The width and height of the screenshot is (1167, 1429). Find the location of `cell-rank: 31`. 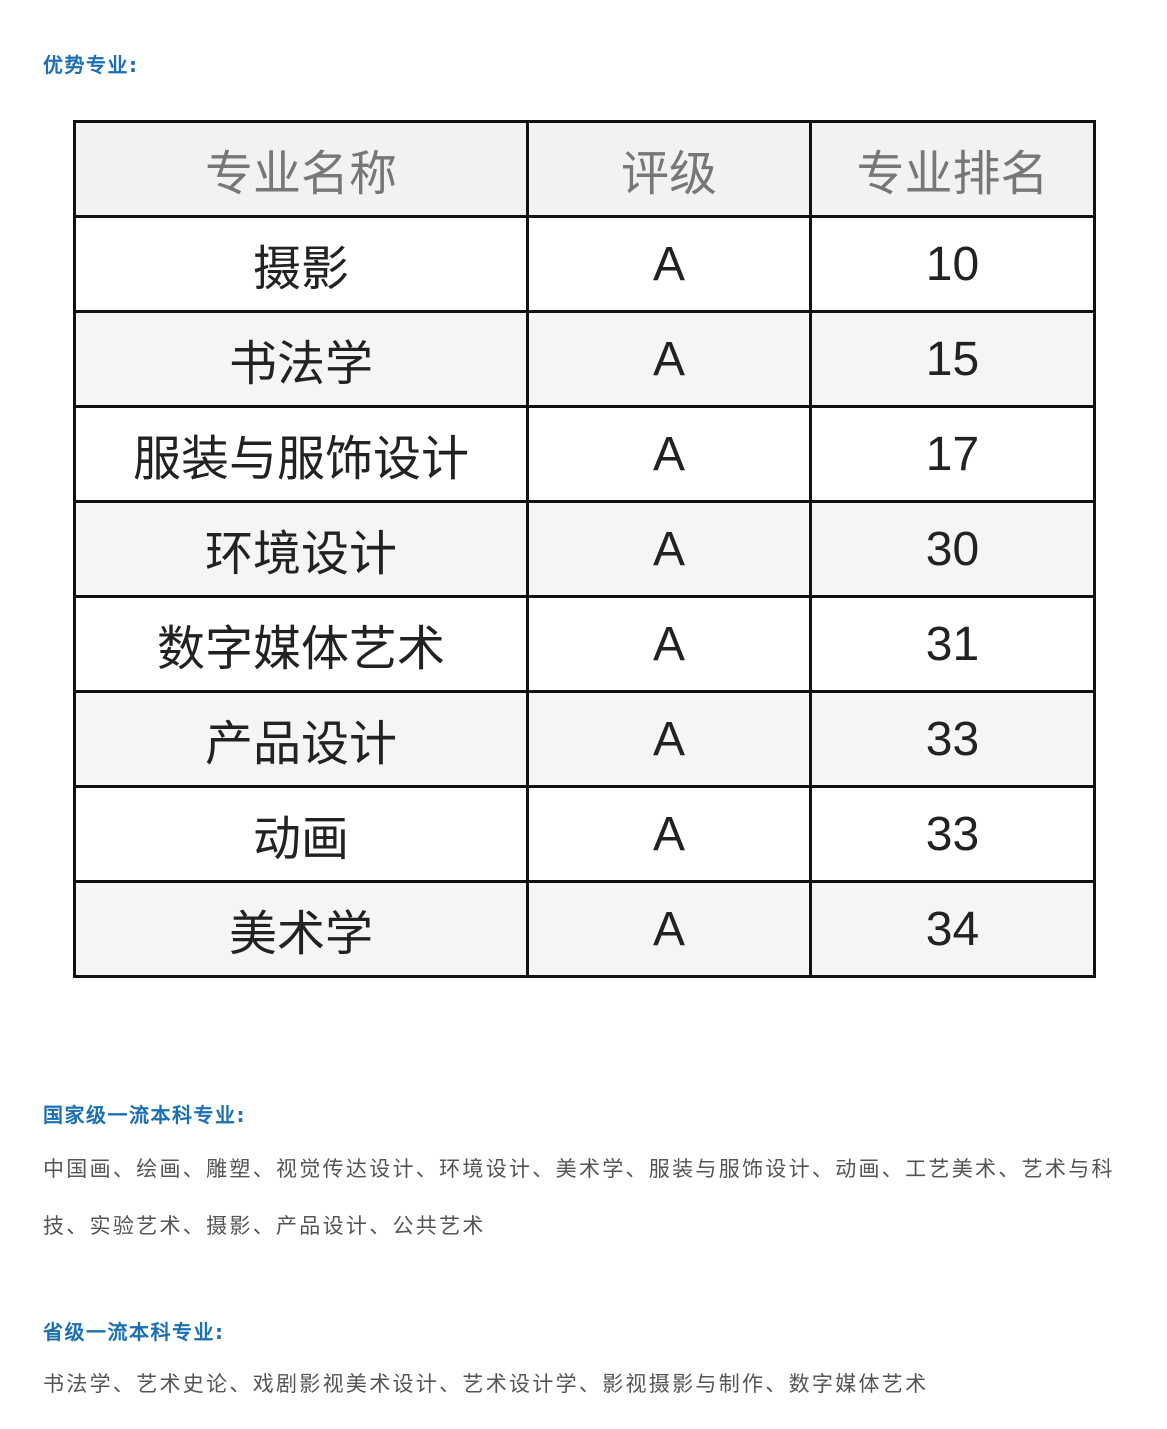

cell-rank: 31 is located at coordinates (952, 644).